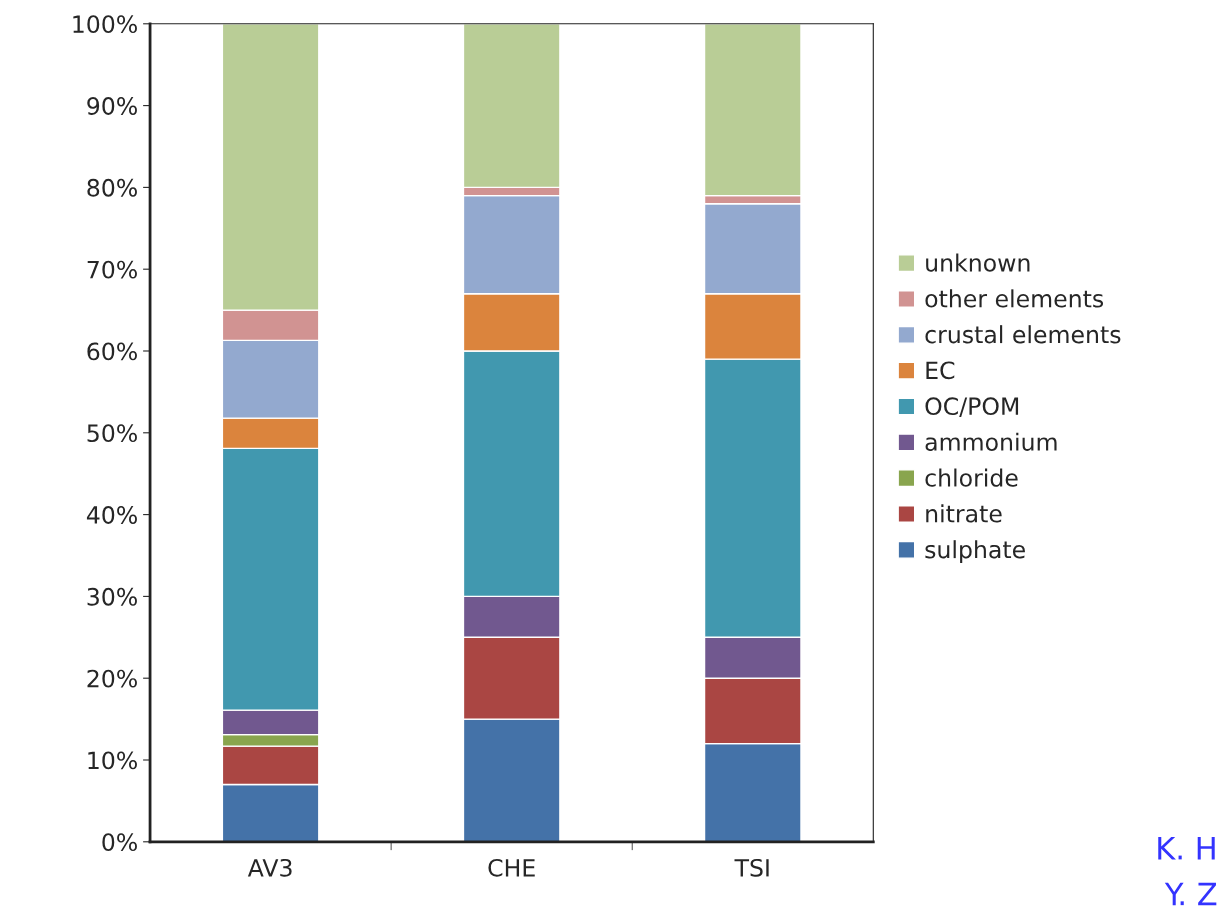 The width and height of the screenshot is (1230, 915). I want to click on legend-label: nitrate, so click(964, 513).